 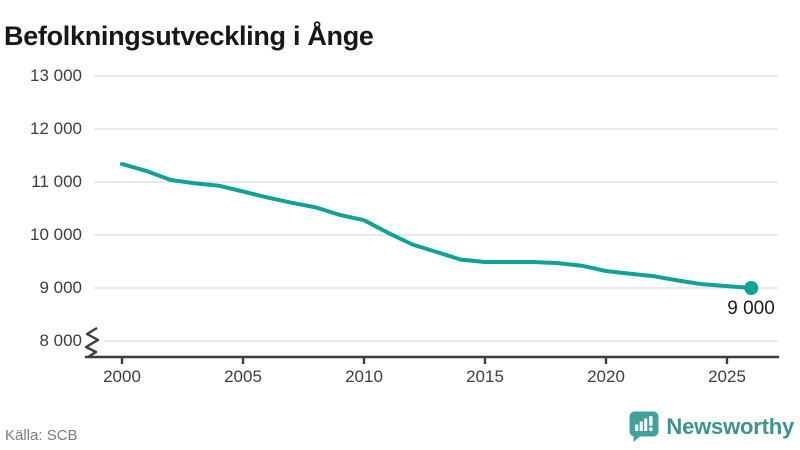 What do you see at coordinates (364, 376) in the screenshot?
I see `x-tick-label: 2010` at bounding box center [364, 376].